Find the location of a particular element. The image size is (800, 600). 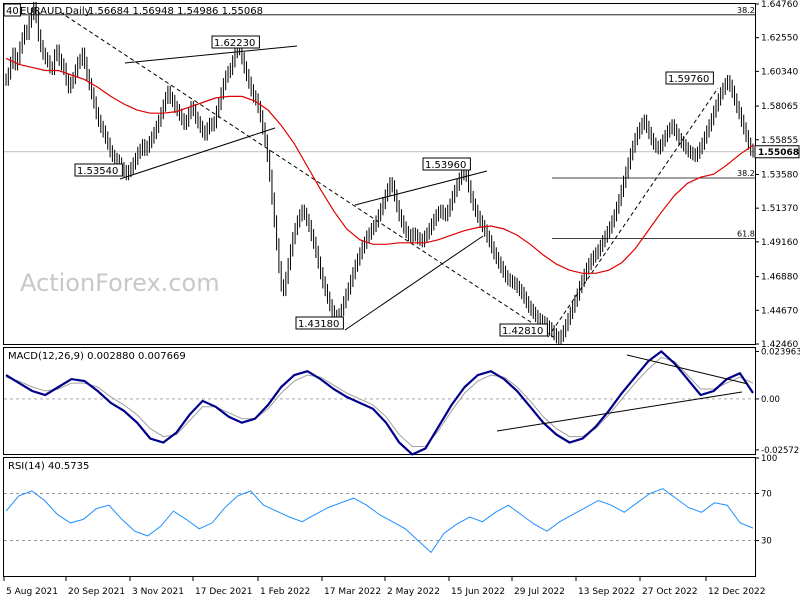

price-y-tick-label: 1.60340 is located at coordinates (779, 72).